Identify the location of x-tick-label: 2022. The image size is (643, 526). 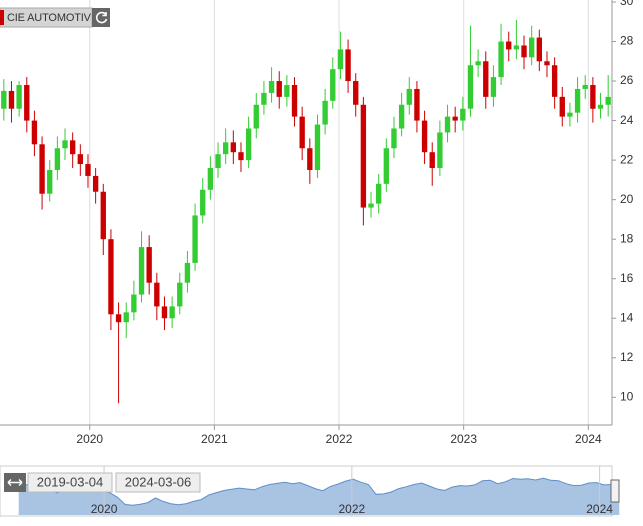
(339, 439).